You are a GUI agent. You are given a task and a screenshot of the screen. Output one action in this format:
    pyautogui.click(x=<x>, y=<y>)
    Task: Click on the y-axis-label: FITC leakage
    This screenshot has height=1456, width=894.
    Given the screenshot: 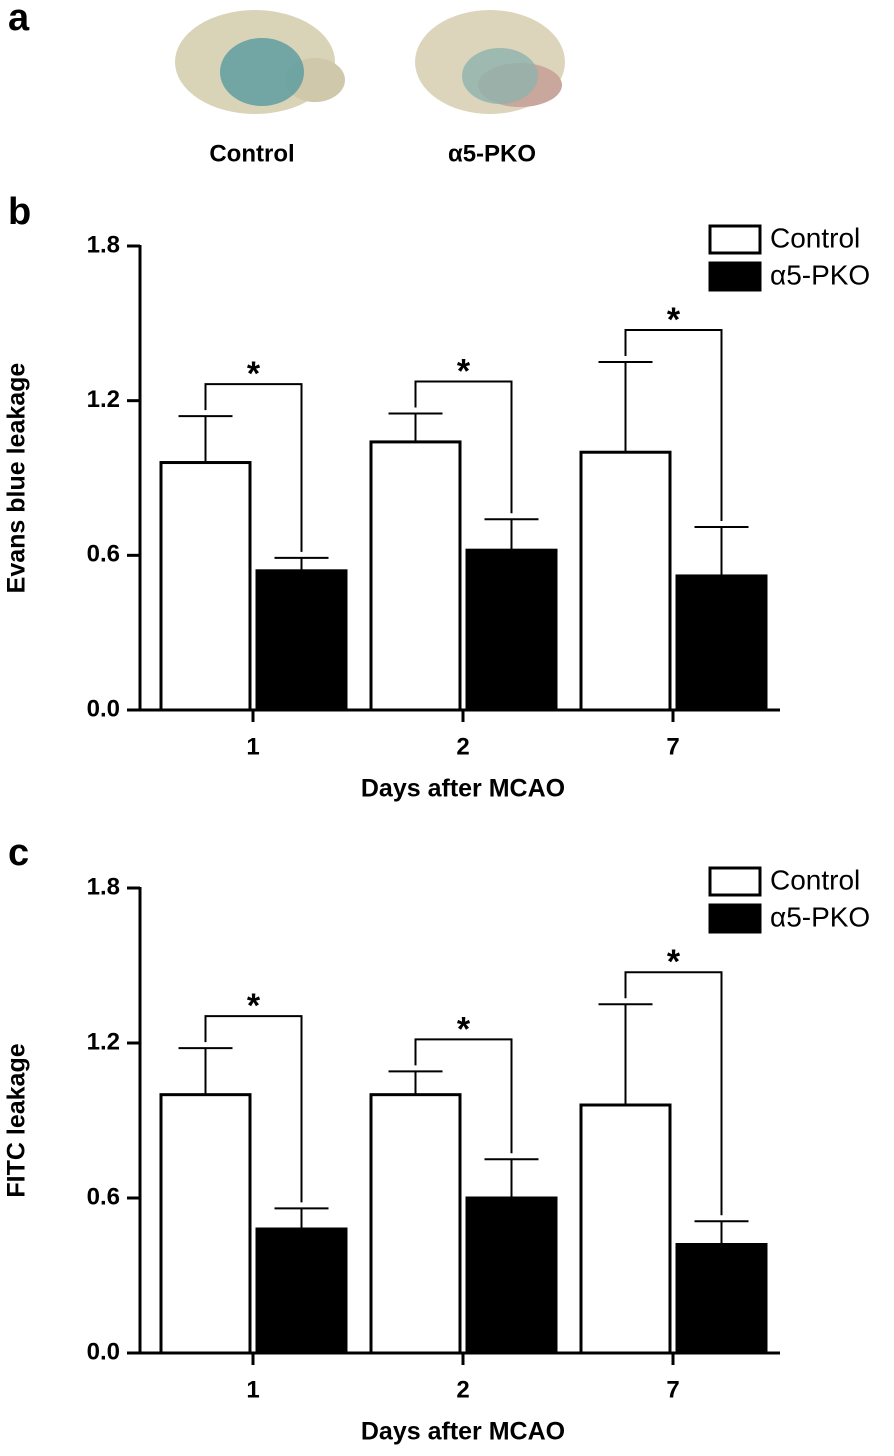 What is the action you would take?
    pyautogui.click(x=17, y=1120)
    